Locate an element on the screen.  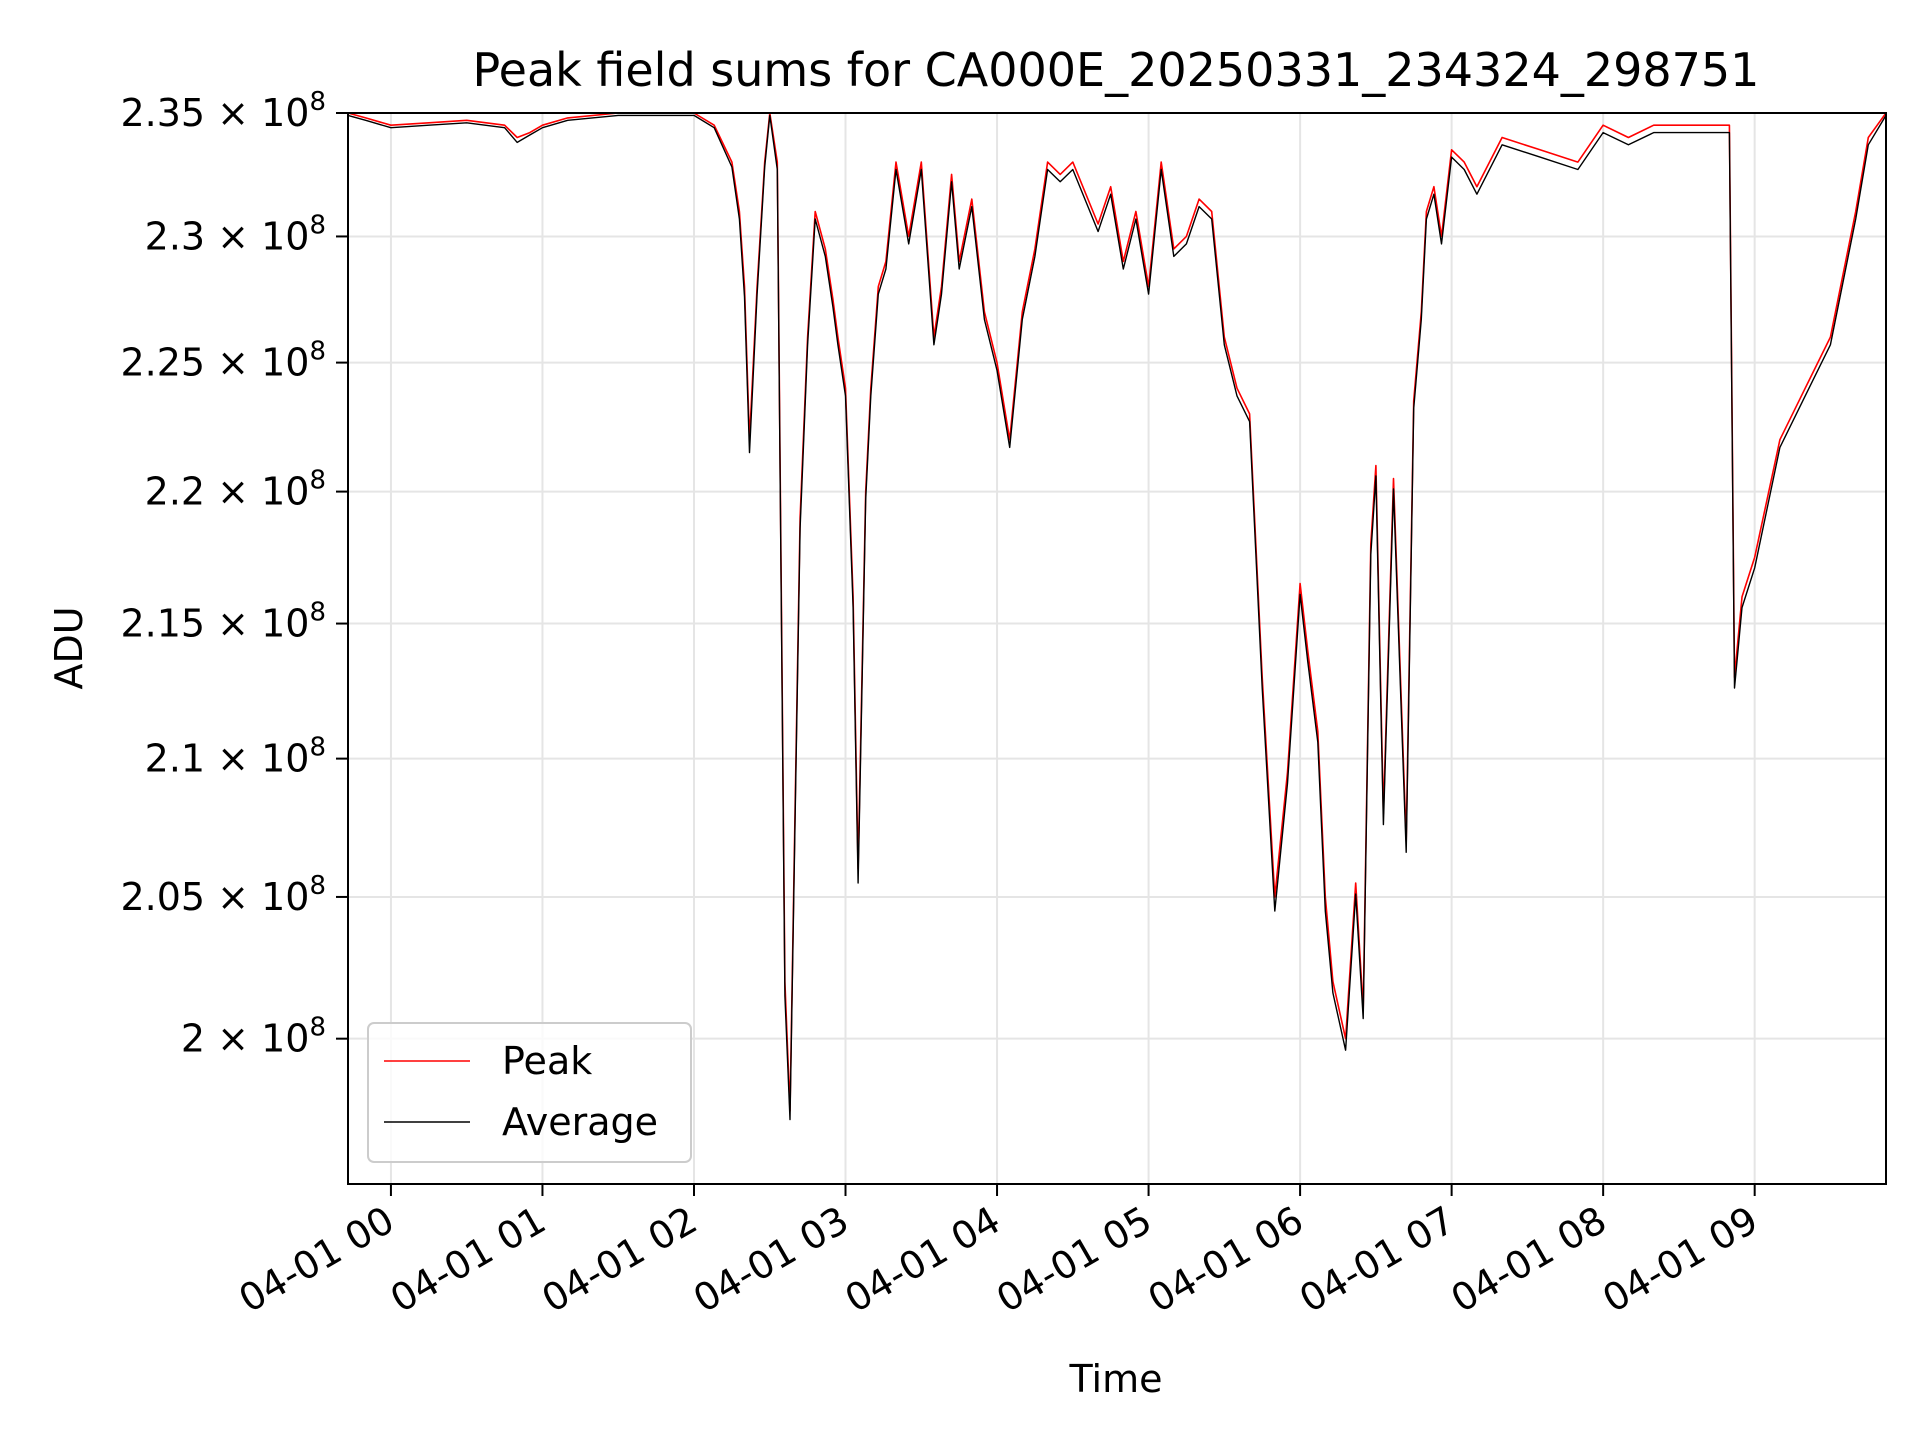
y-tick-label: 2.2 × 108 is located at coordinates (235, 490).